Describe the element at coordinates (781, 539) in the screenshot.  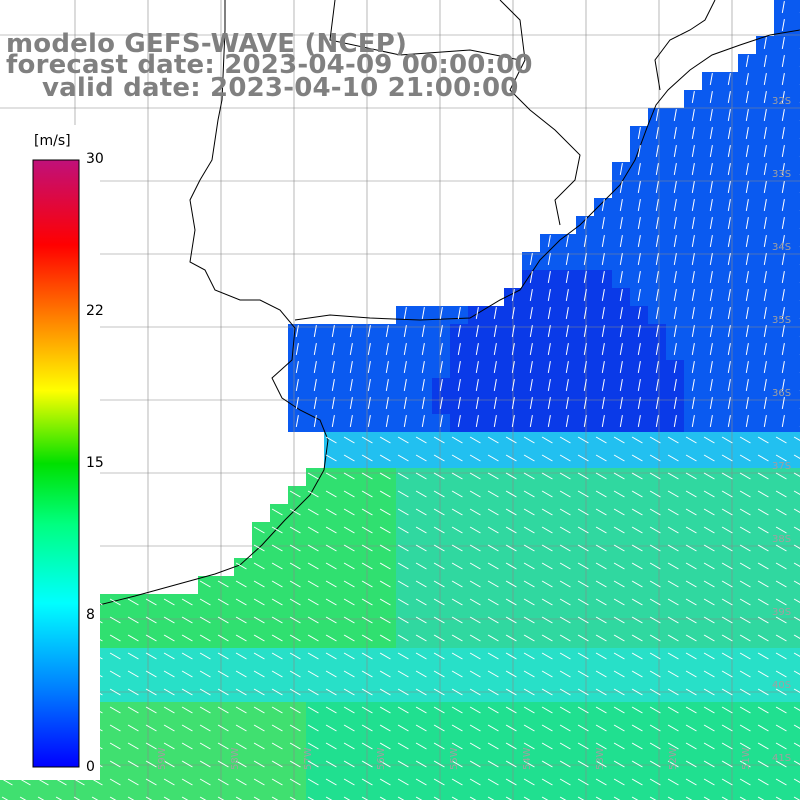
I see `latitude-label: 38S` at that location.